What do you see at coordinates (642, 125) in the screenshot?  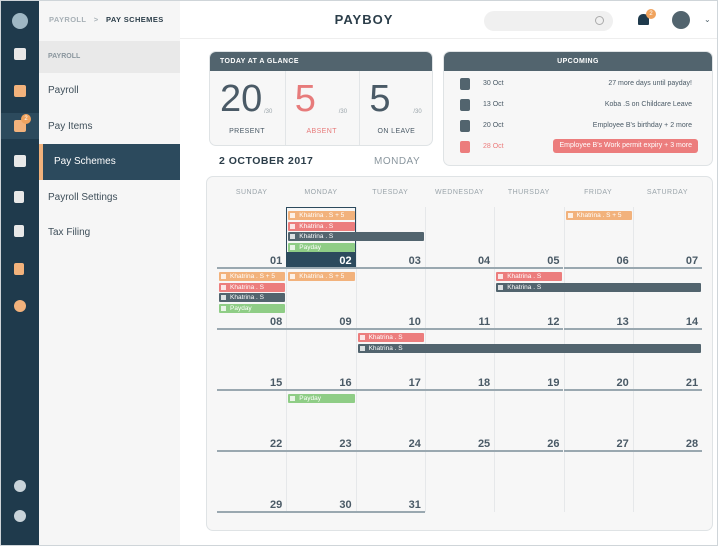 I see `upcoming-text: Employee B's birthday + 2 more` at bounding box center [642, 125].